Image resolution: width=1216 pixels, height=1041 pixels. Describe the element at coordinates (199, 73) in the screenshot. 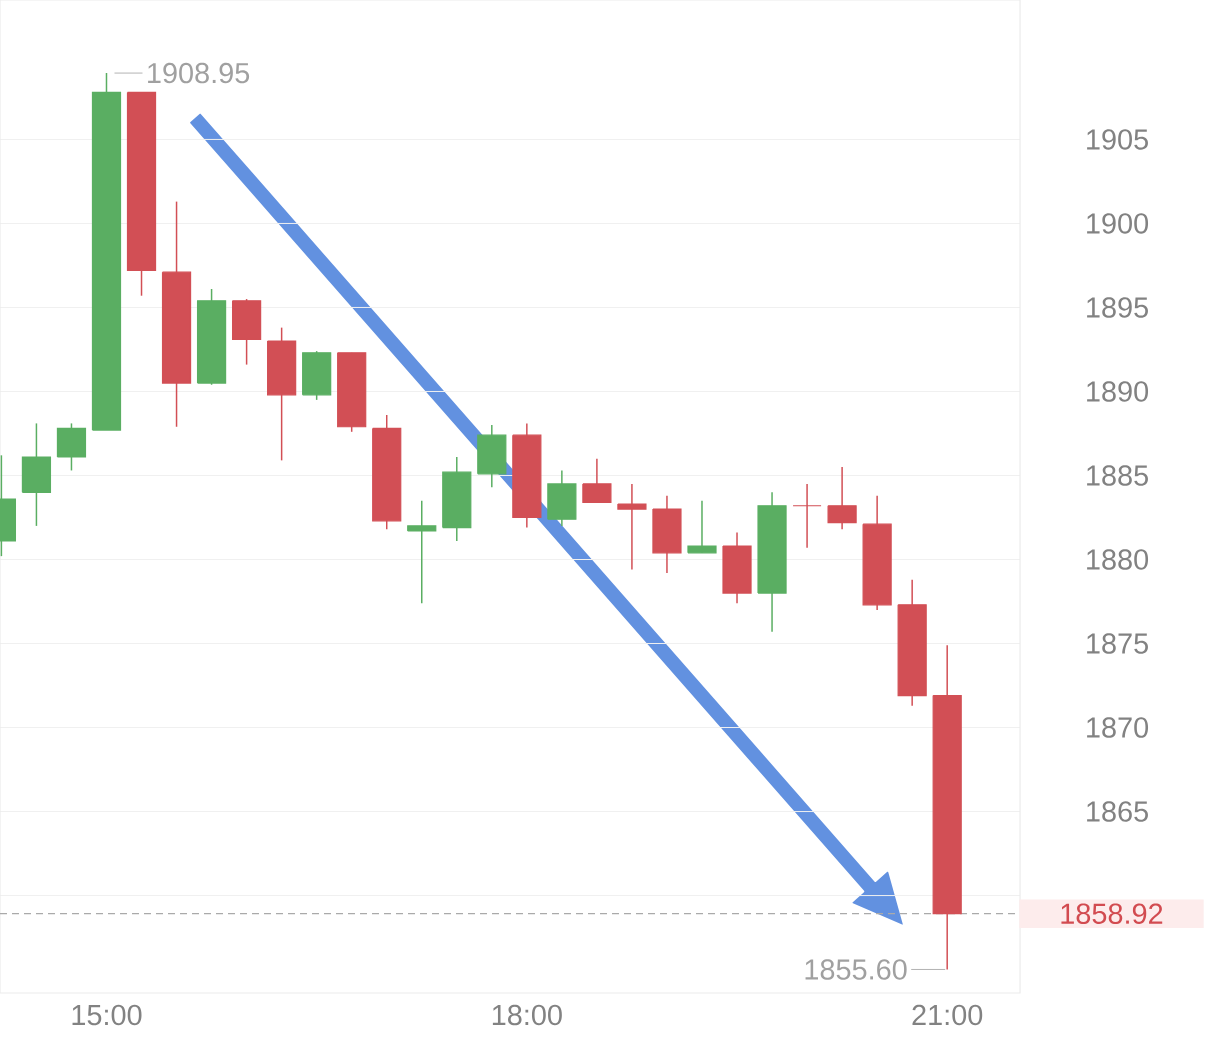

I see `annotation: 1908.95` at that location.